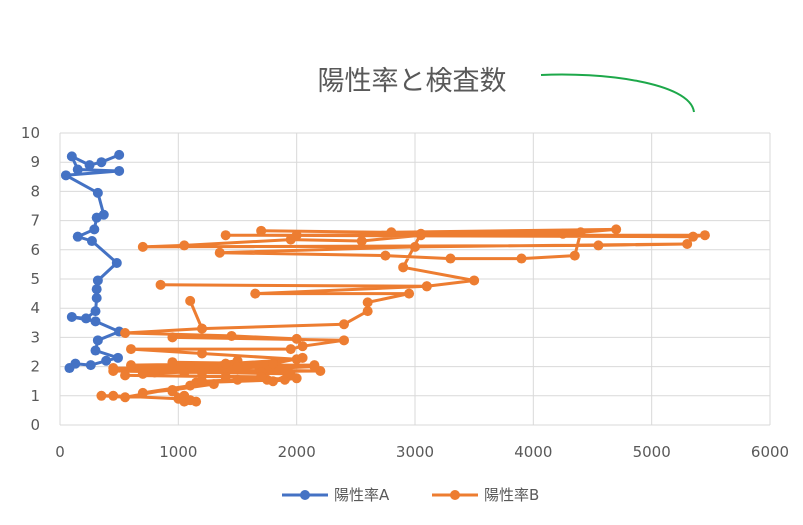 The height and width of the screenshot is (525, 803). I want to click on x-tick-label: 0, so click(60, 452).